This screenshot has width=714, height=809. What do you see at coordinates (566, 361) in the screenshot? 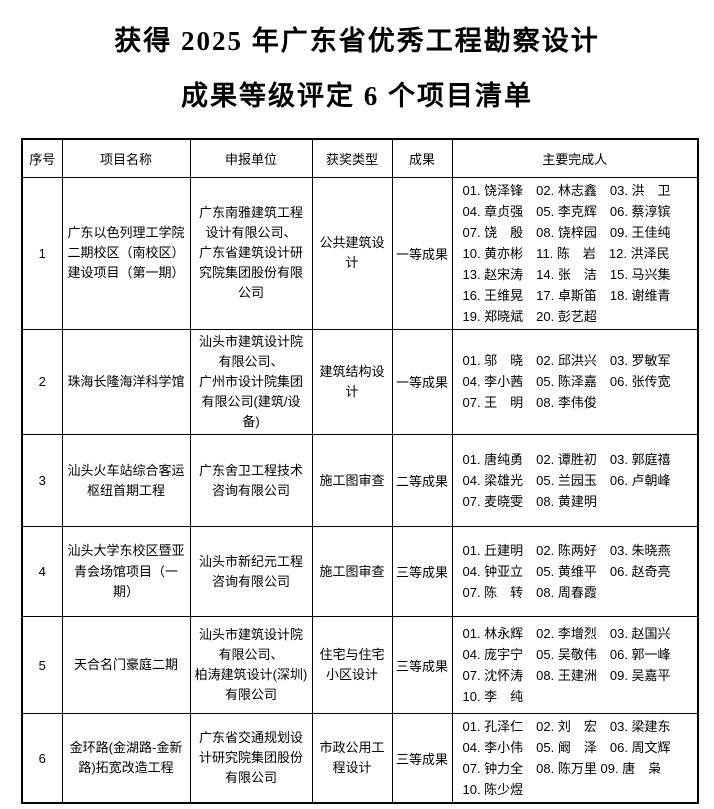
I see `contributor-line: 01. 邬 晓 02. 邱洪兴 03. 罗敏军` at bounding box center [566, 361].